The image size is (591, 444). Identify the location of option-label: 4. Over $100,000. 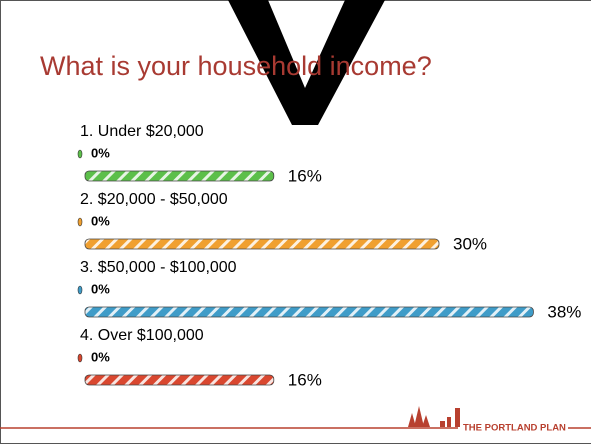
(142, 335).